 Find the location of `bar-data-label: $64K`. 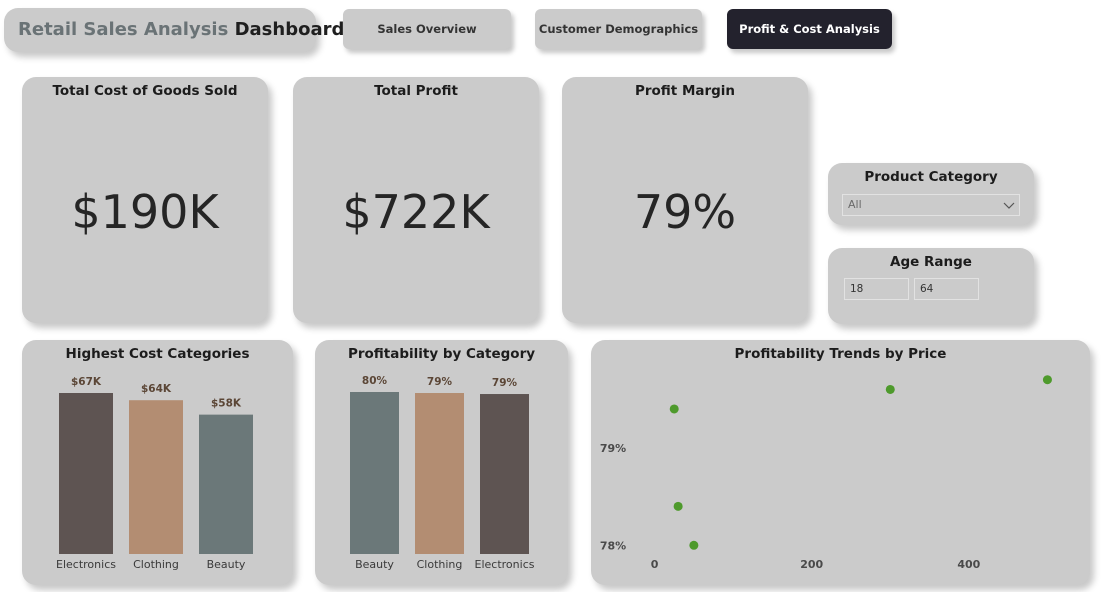

bar-data-label: $64K is located at coordinates (156, 389).